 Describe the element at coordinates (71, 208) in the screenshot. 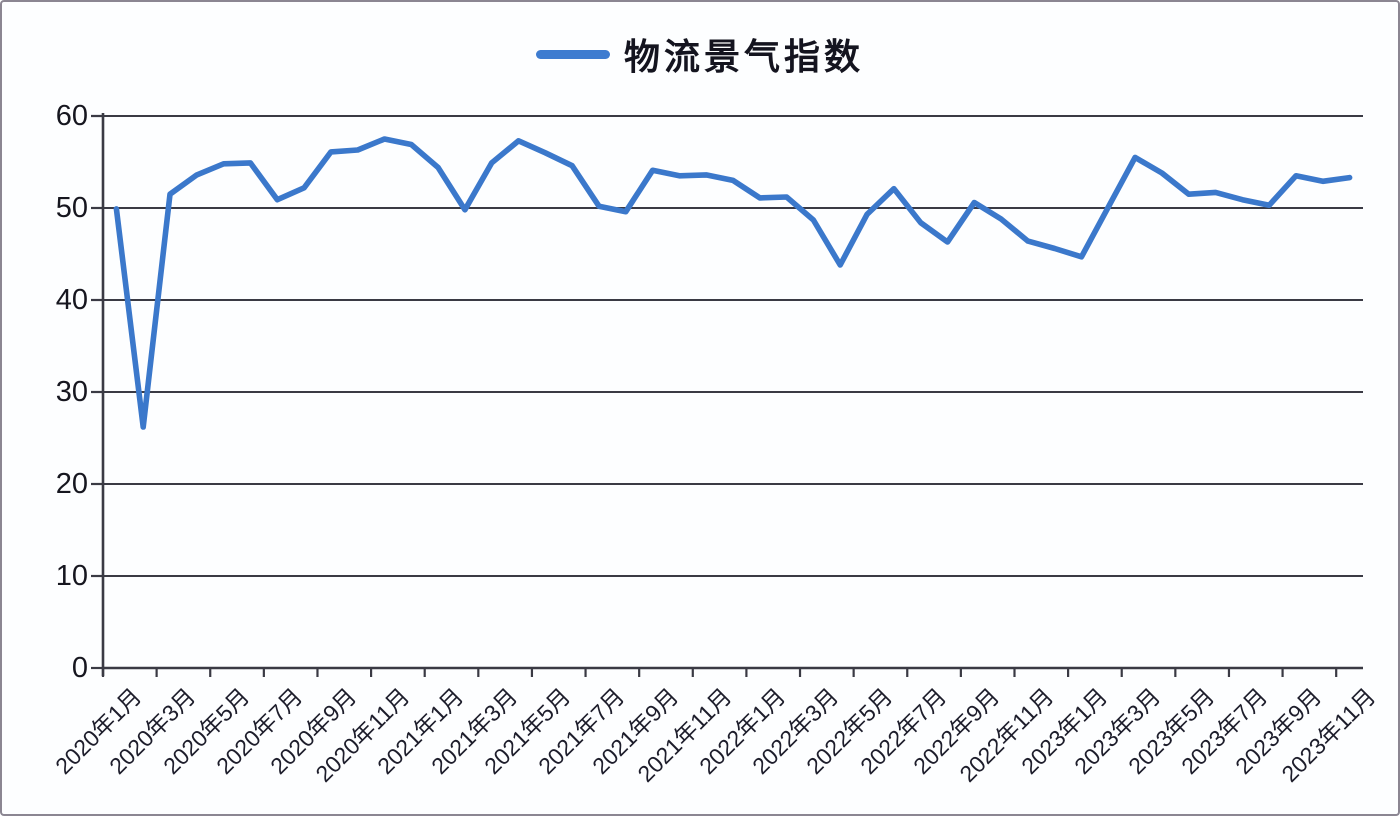

I see `y-axis-label: 50` at that location.